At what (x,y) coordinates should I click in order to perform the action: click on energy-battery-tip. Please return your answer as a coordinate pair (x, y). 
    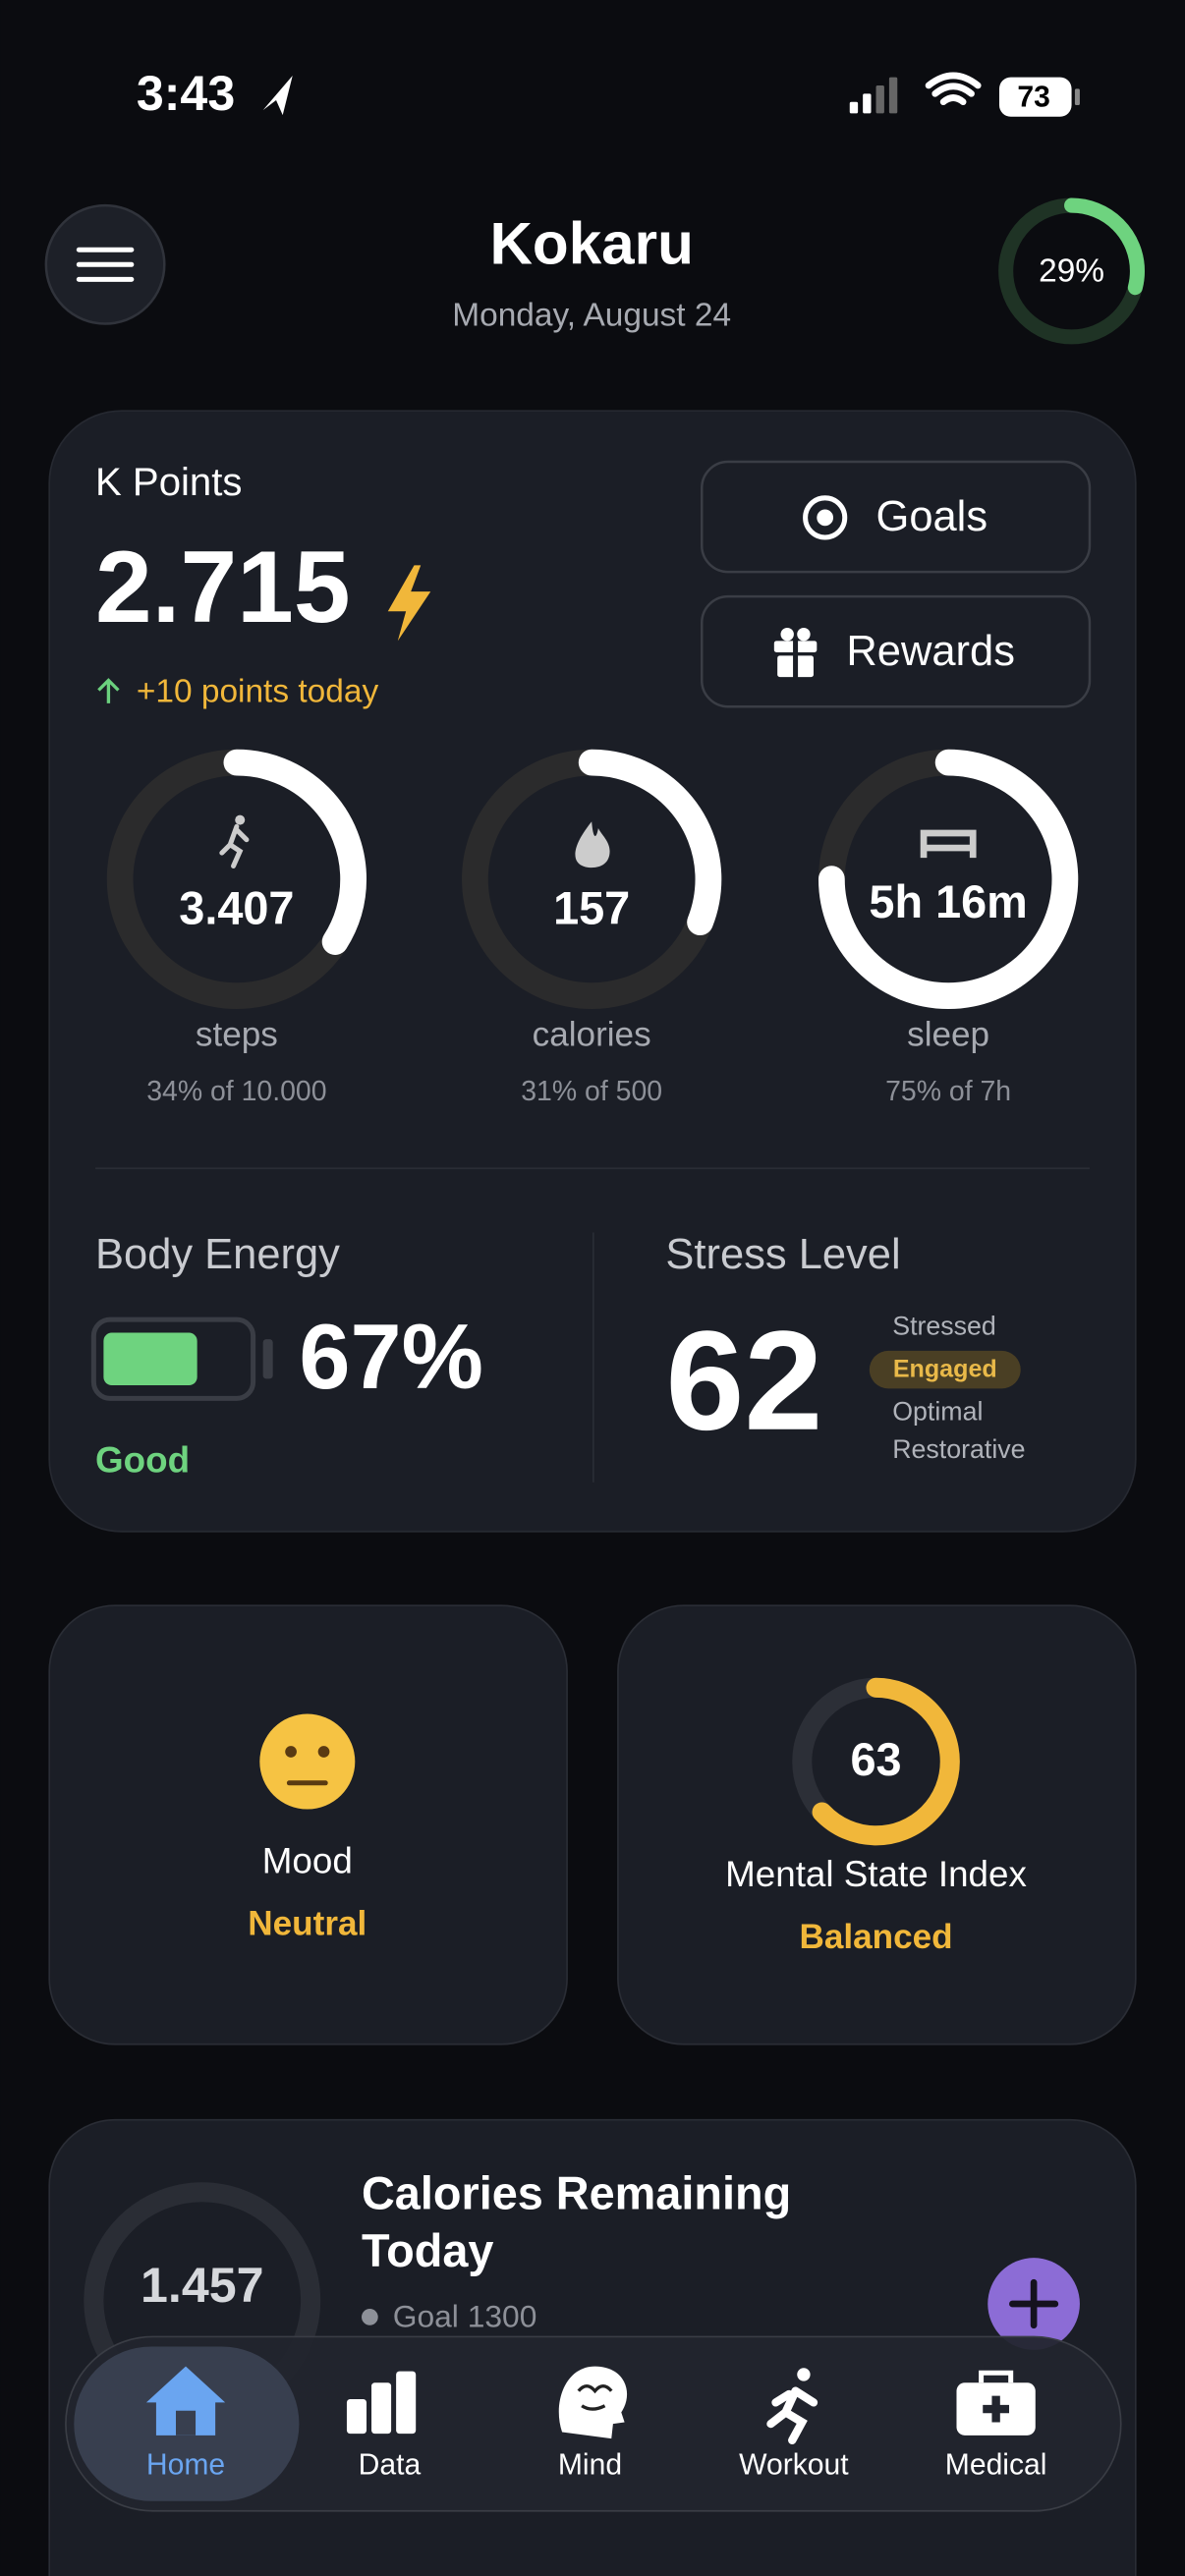
    Looking at the image, I should click on (267, 1359).